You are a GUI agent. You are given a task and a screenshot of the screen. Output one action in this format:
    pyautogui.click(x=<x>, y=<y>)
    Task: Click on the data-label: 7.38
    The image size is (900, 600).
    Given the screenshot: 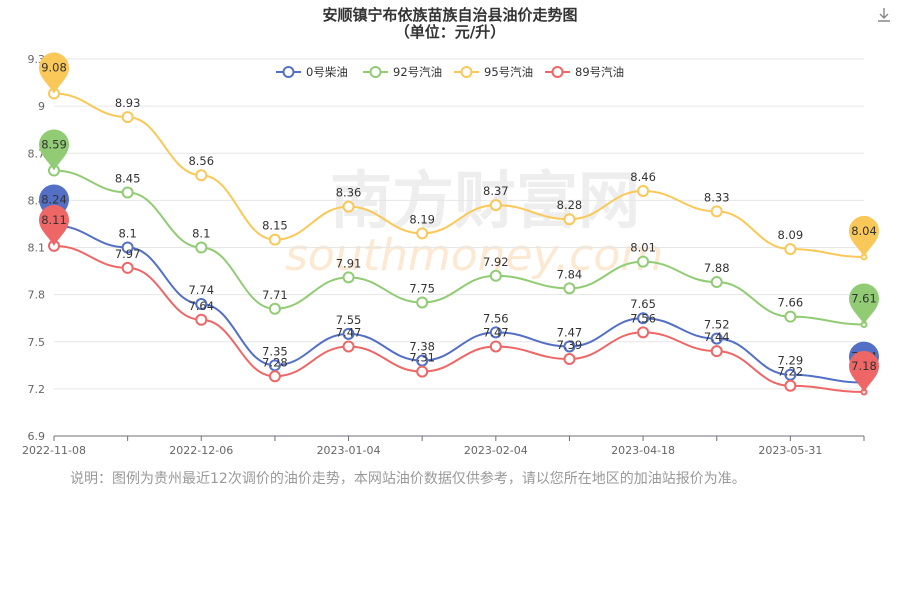 What is the action you would take?
    pyautogui.click(x=422, y=347)
    